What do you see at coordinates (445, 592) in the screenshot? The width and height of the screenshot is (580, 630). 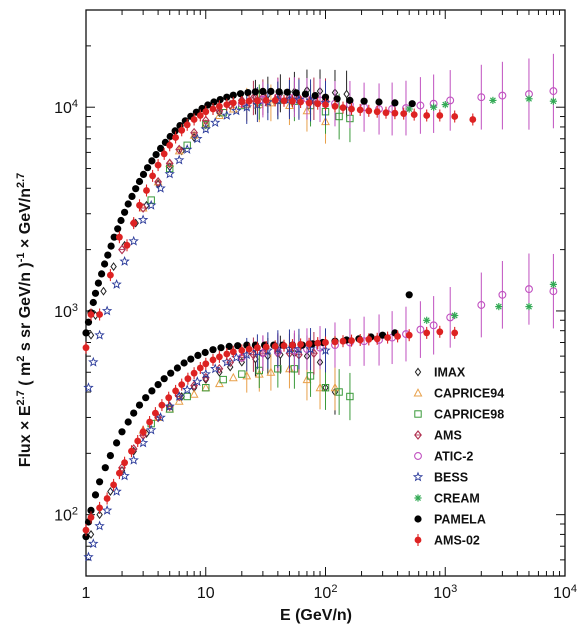 I see `x-tick-label: 103` at bounding box center [445, 592].